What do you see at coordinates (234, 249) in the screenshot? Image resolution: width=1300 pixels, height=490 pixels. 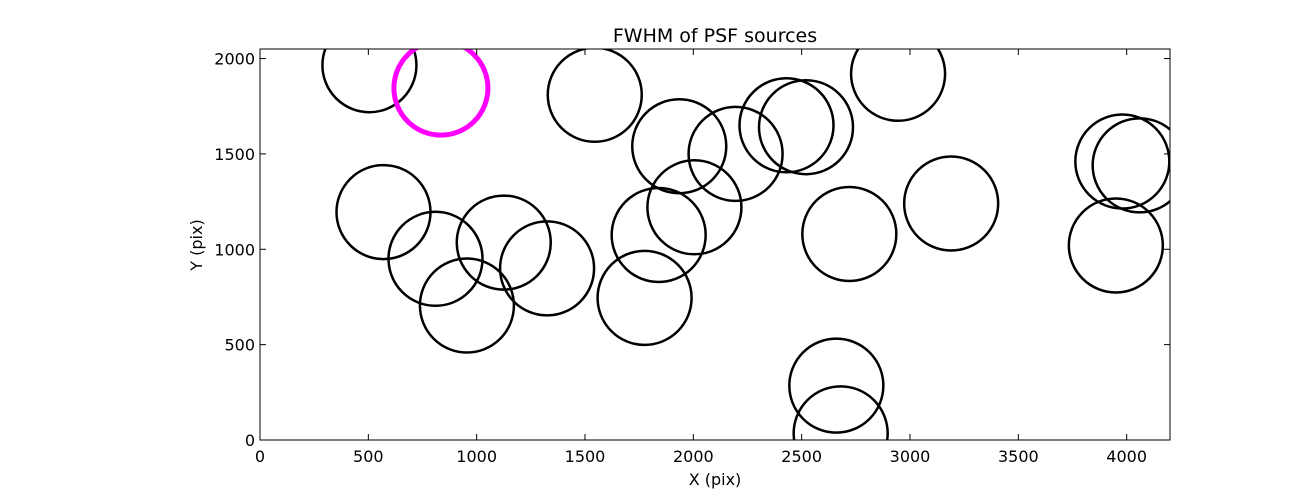 I see `y-tick-label: 1000` at bounding box center [234, 249].